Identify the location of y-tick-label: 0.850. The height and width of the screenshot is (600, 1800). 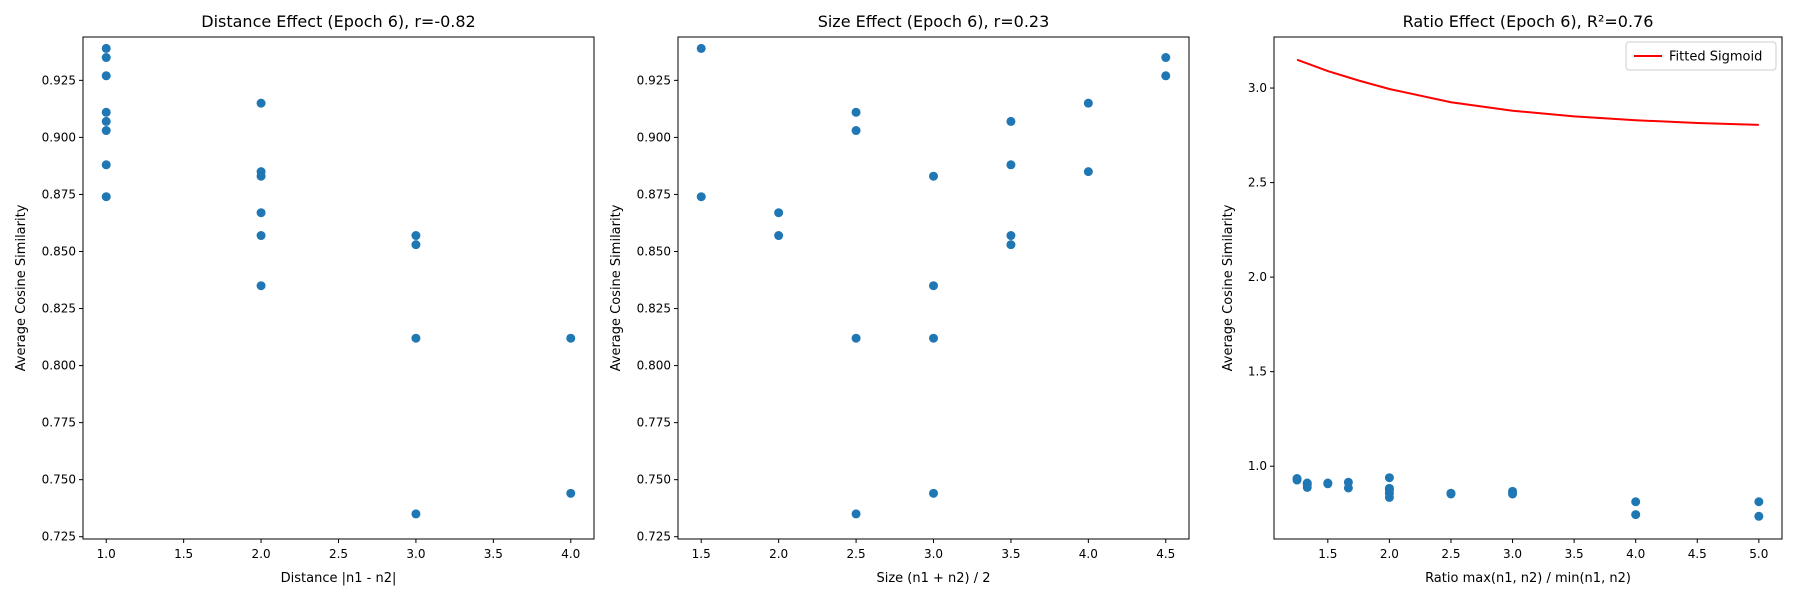
(654, 251).